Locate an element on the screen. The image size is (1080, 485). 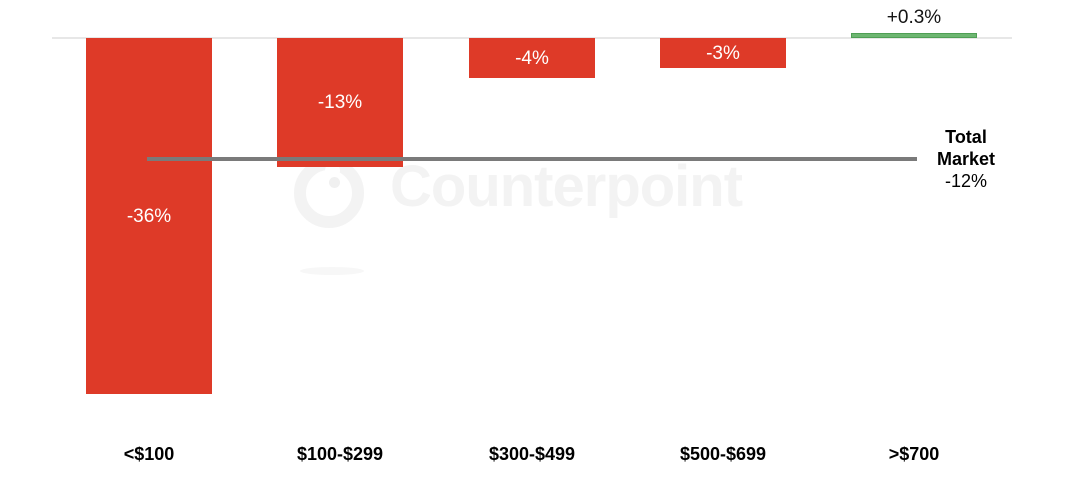
x-axis-label-over-700: >$700 is located at coordinates (914, 454).